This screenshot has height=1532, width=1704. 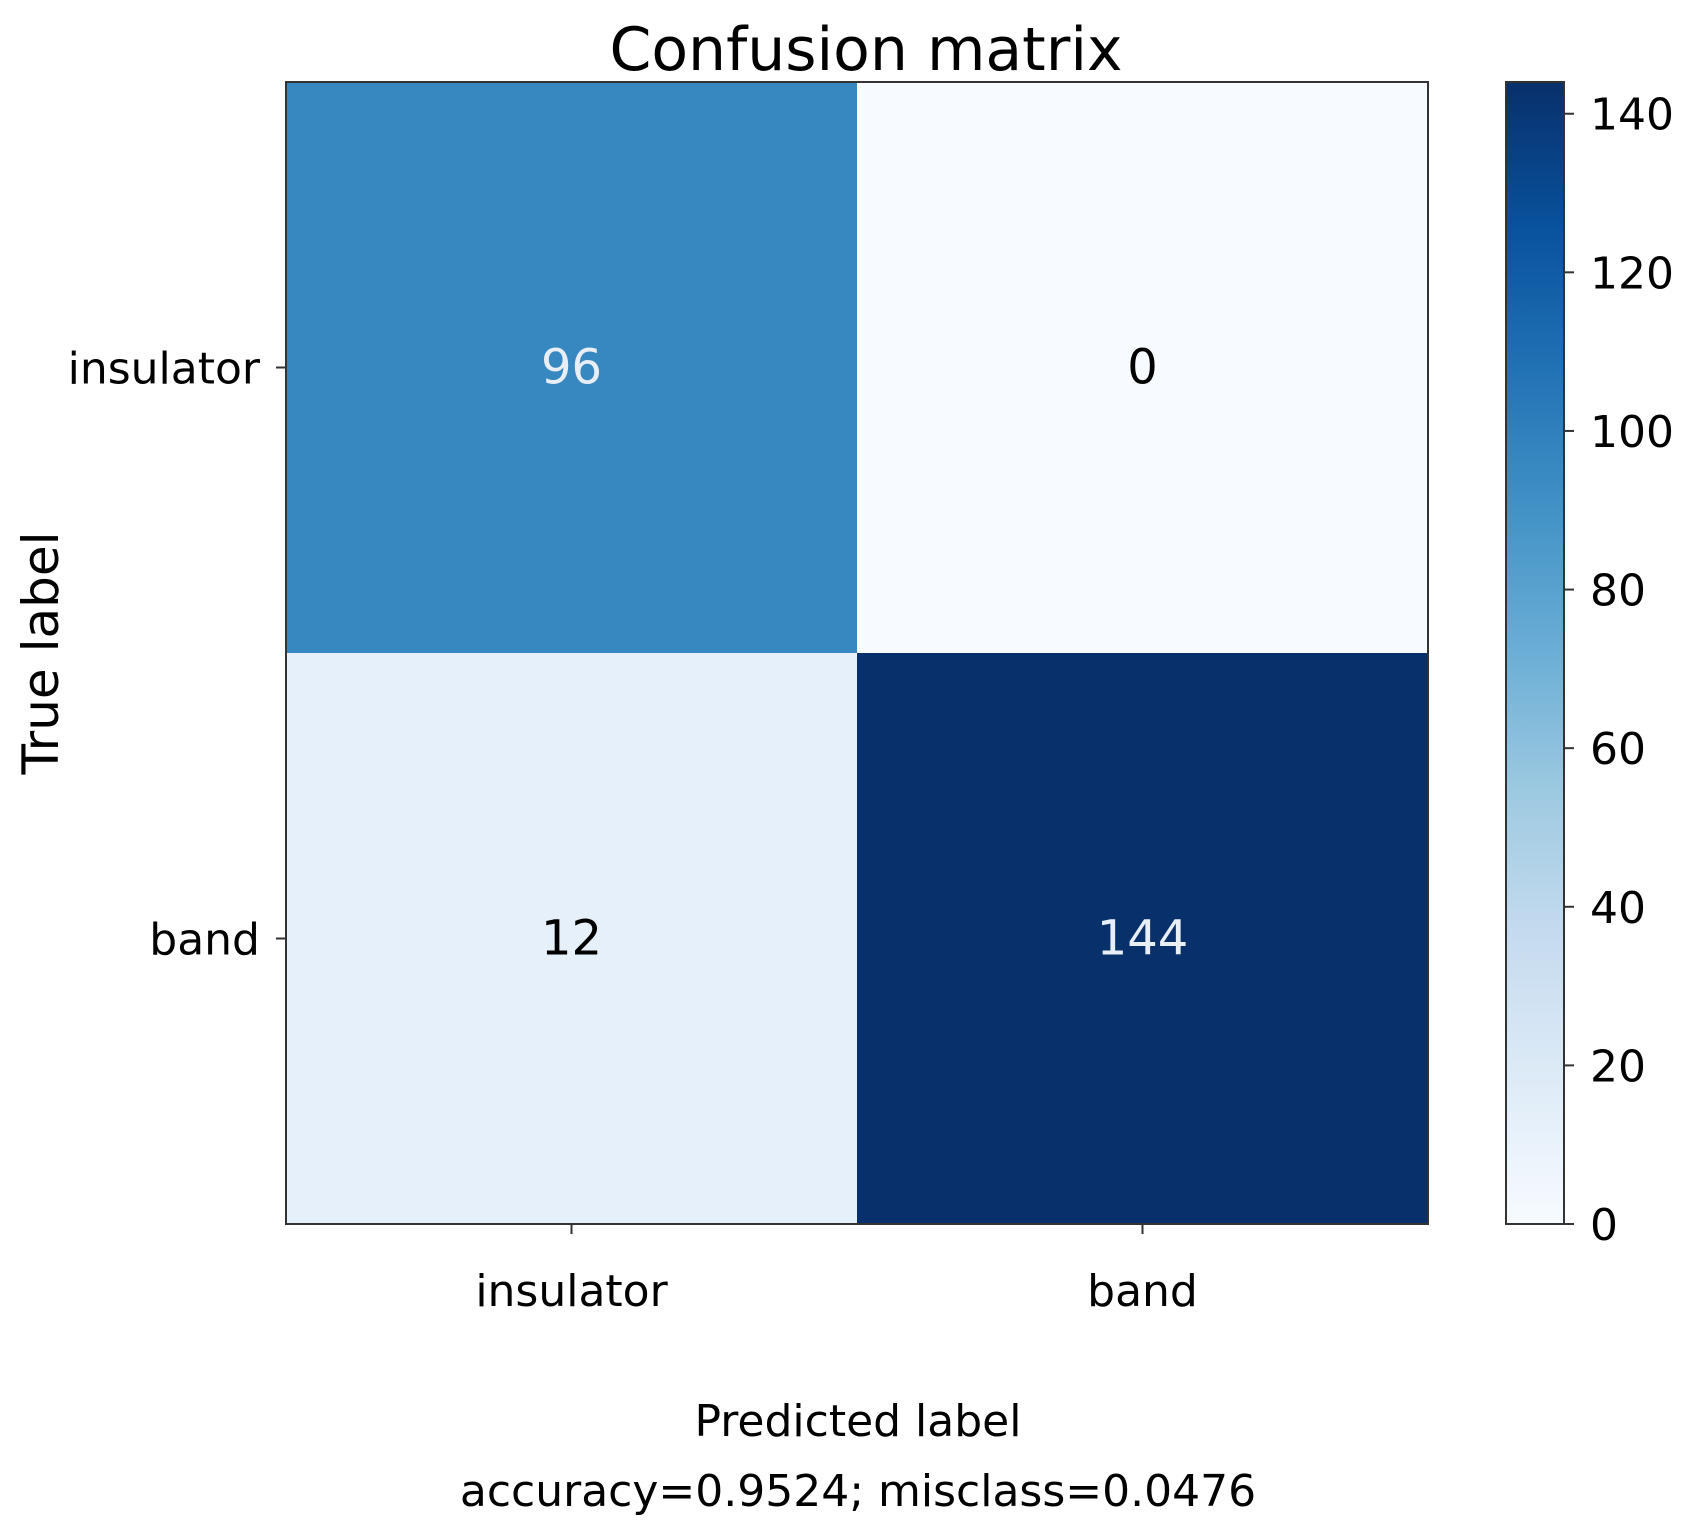 What do you see at coordinates (1618, 591) in the screenshot?
I see `colorbar-tick-label: 80` at bounding box center [1618, 591].